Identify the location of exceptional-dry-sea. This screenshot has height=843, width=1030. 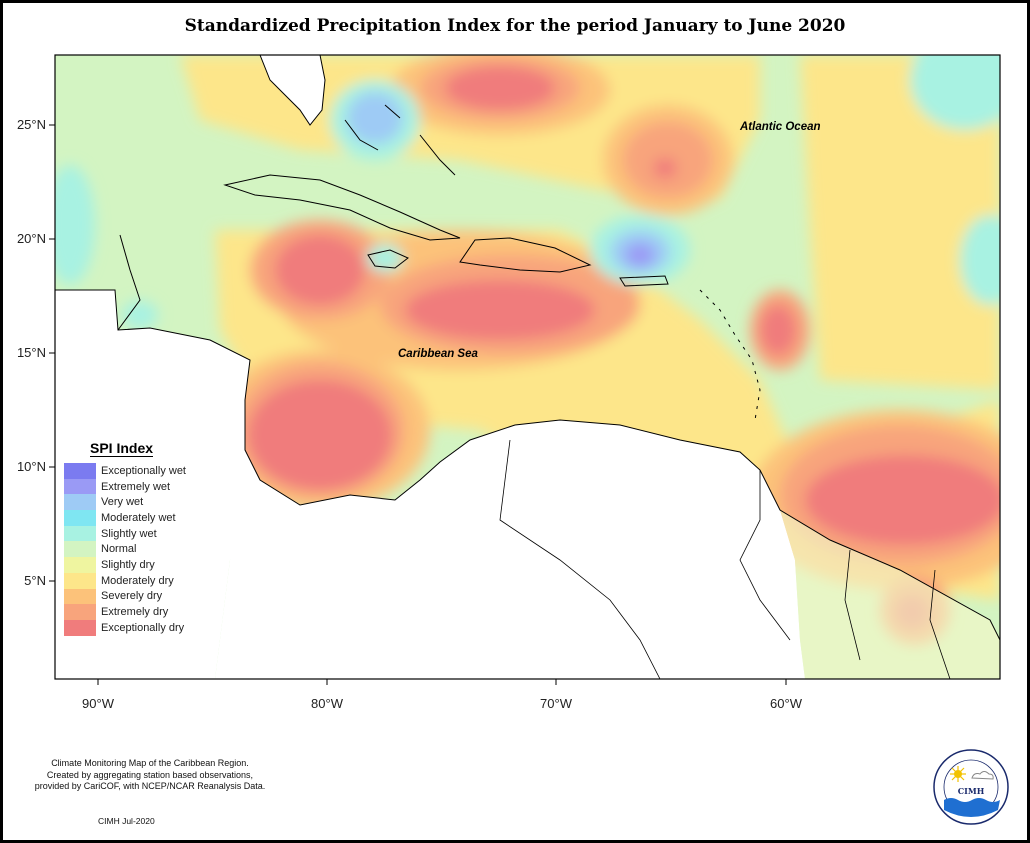
(500, 310).